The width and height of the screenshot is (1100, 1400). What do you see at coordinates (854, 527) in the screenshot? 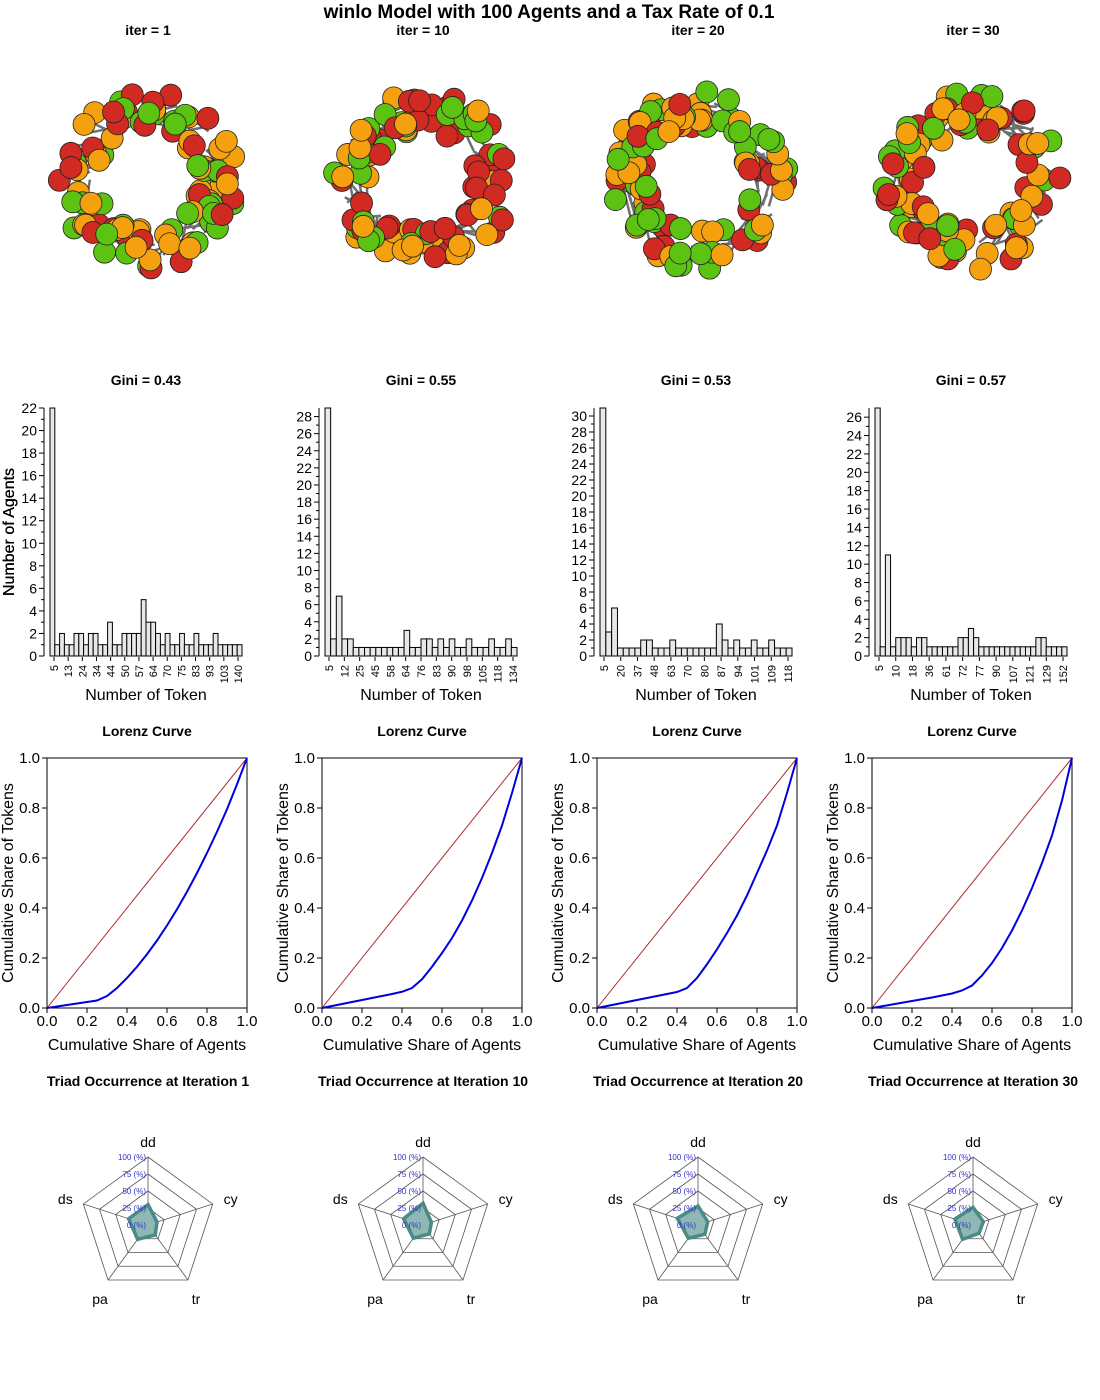
I see `y-tick-label: 14` at bounding box center [854, 527].